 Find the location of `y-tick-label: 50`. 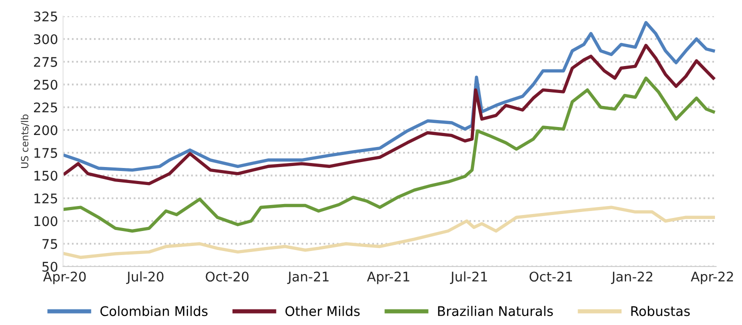

y-tick-label: 50 is located at coordinates (50, 267).